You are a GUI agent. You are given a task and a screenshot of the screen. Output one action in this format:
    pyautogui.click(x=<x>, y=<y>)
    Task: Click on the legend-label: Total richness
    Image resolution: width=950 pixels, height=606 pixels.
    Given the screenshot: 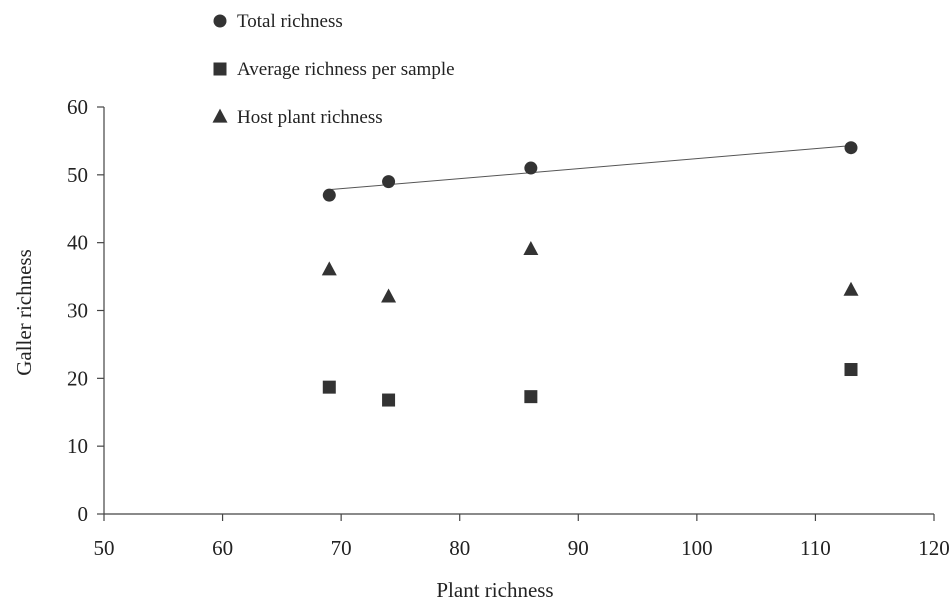 What is the action you would take?
    pyautogui.click(x=290, y=21)
    